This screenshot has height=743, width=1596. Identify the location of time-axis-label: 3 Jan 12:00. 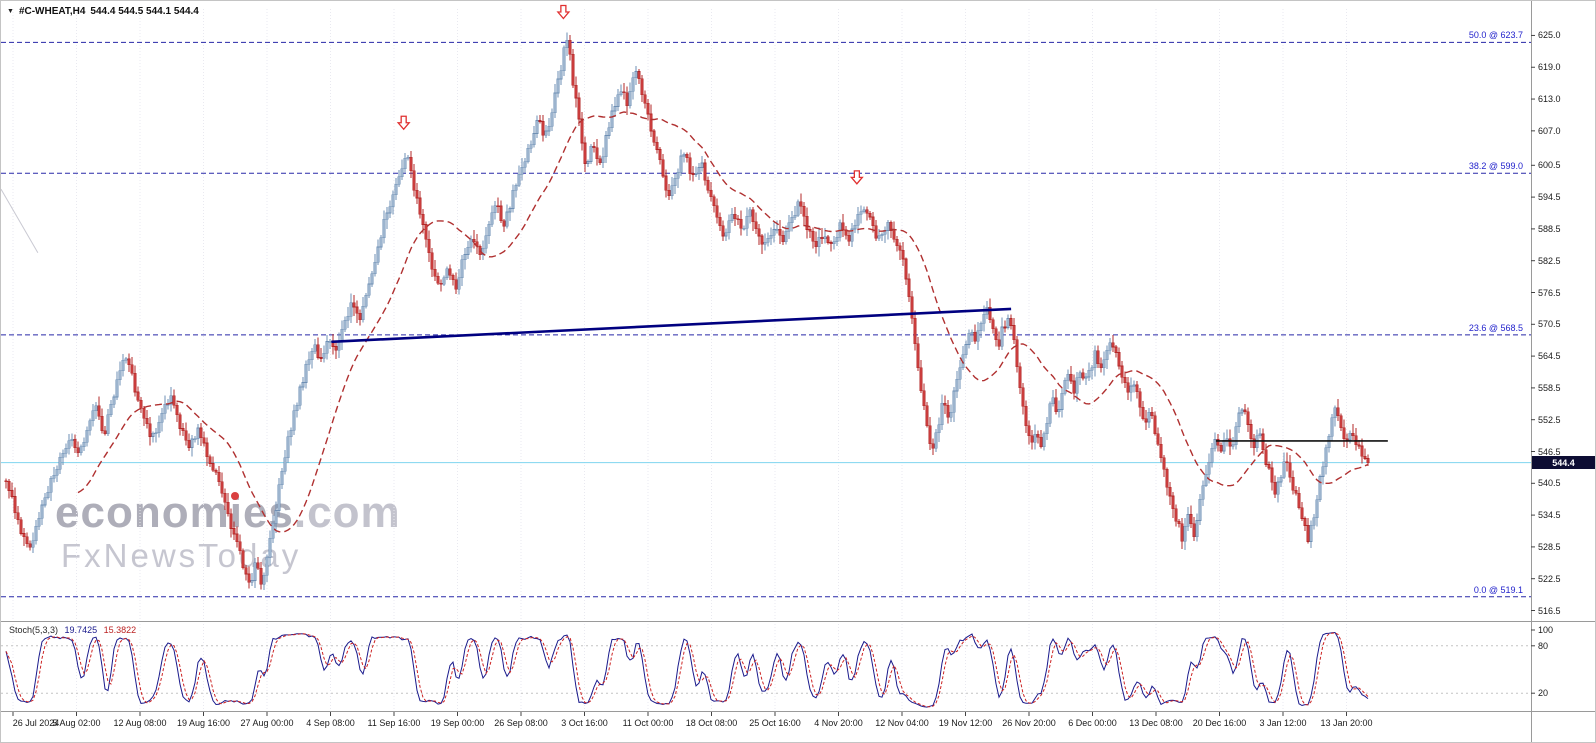
(1283, 723).